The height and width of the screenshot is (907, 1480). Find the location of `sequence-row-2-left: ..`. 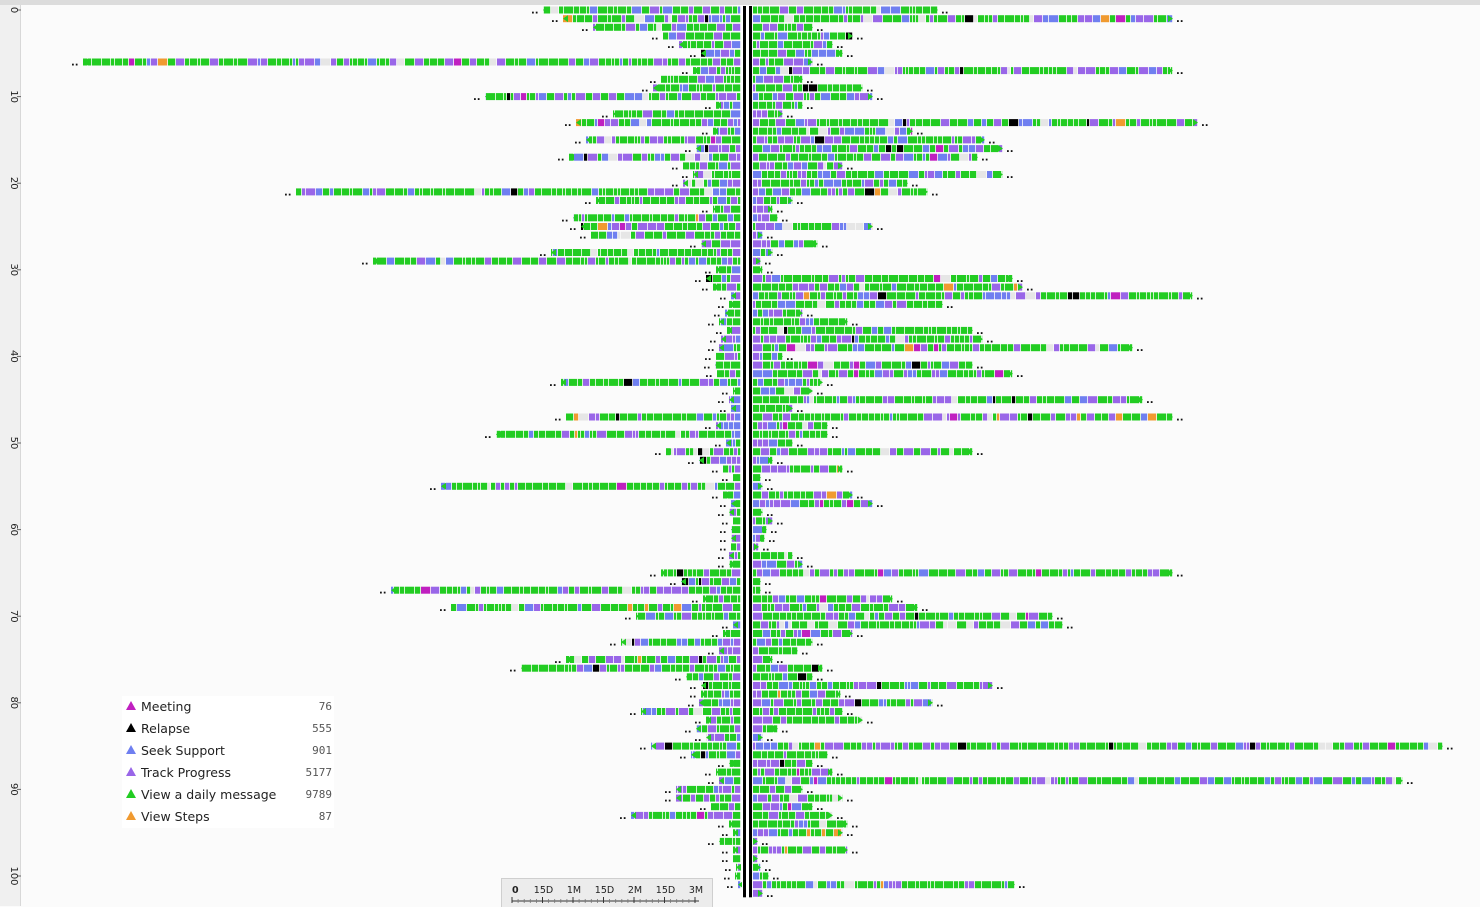

sequence-row-2-left: .. is located at coordinates (660, 28).